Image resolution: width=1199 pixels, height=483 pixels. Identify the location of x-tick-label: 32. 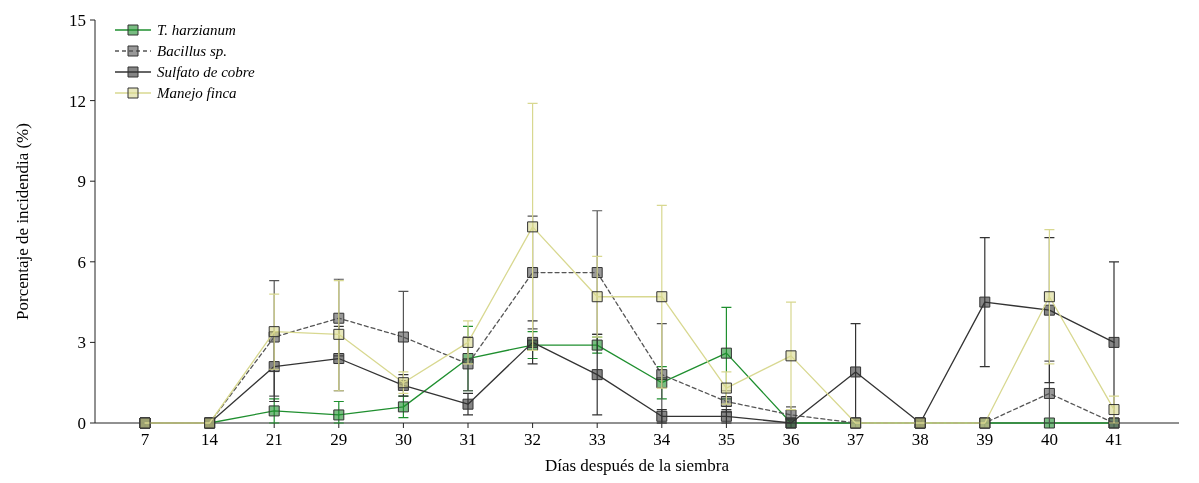
(533, 439).